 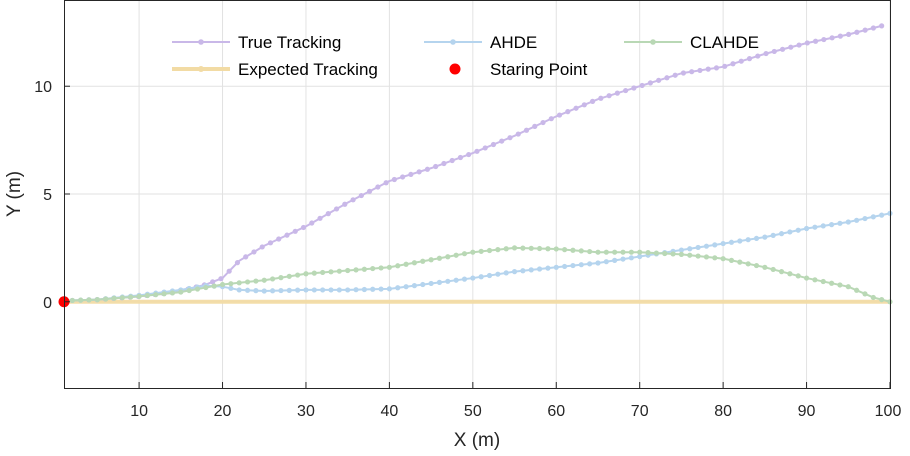 What do you see at coordinates (43, 87) in the screenshot?
I see `y-tick-label: 10` at bounding box center [43, 87].